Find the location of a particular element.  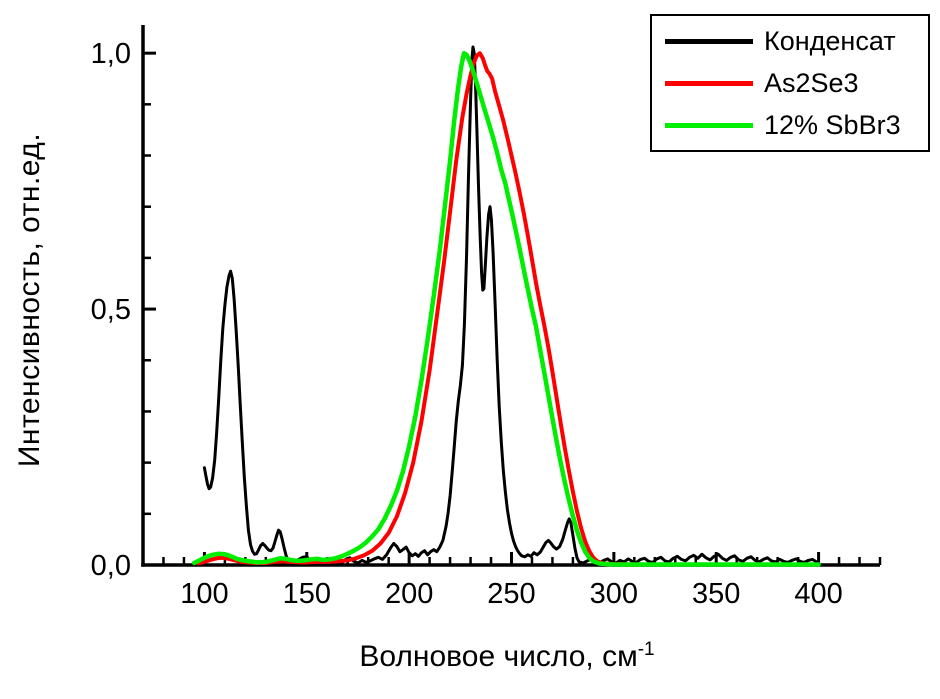

x-tick-label: 250 is located at coordinates (511, 594).